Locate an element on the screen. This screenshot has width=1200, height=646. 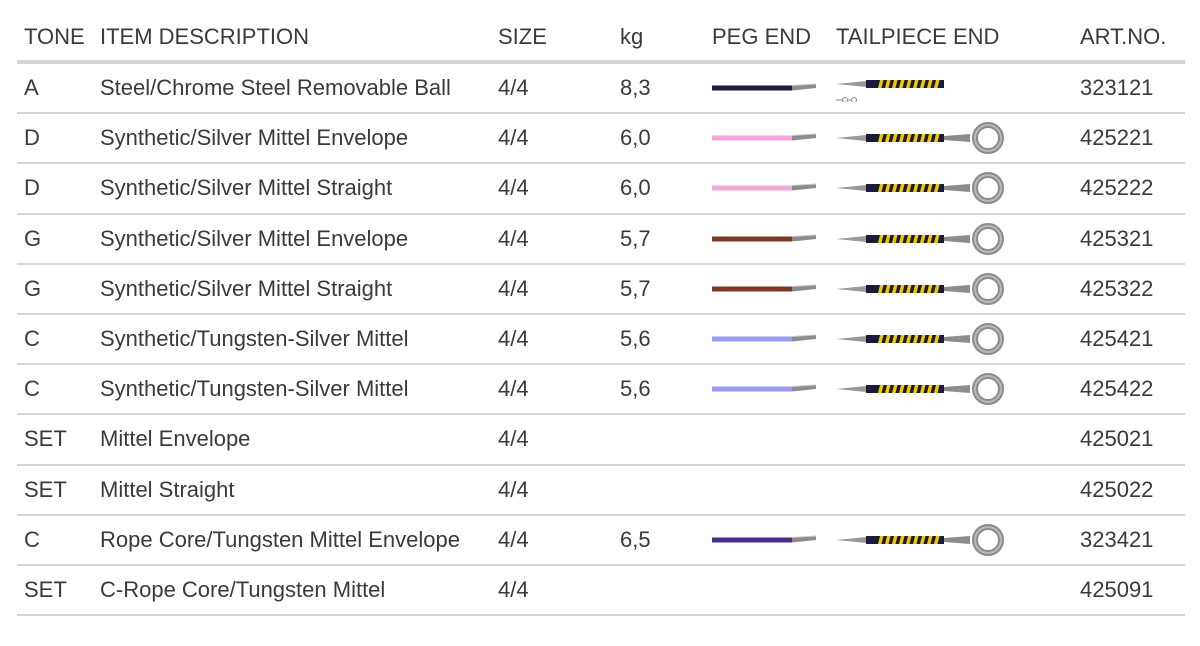
header-size: SIZE is located at coordinates (522, 36).